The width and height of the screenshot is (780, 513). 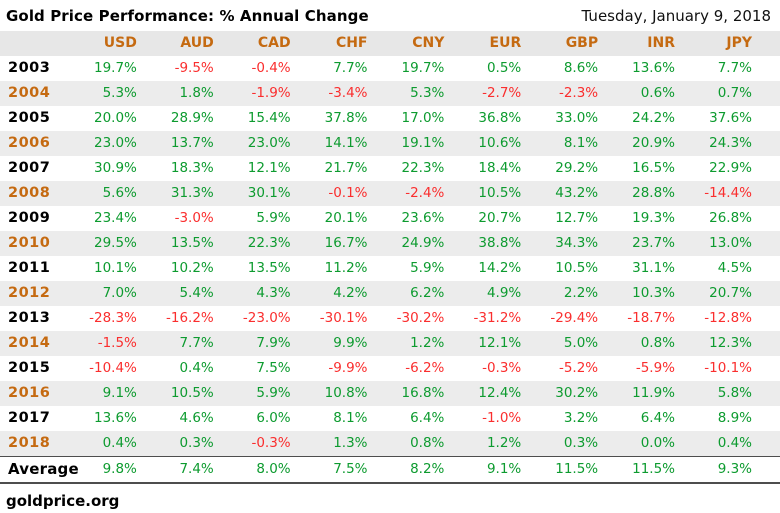 What do you see at coordinates (29, 168) in the screenshot?
I see `year-label: 2007` at bounding box center [29, 168].